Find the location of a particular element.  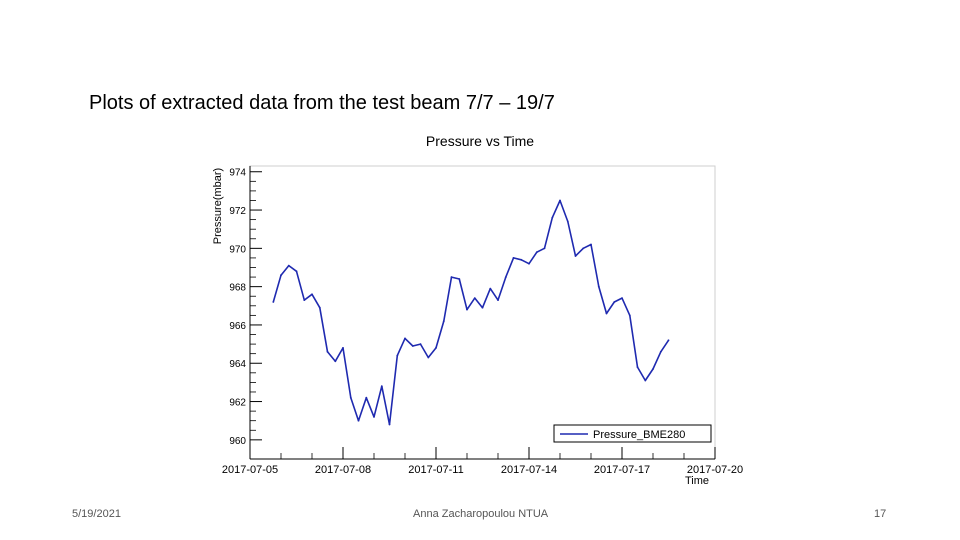

legend-entry: Pressure_BME280 is located at coordinates (639, 435).